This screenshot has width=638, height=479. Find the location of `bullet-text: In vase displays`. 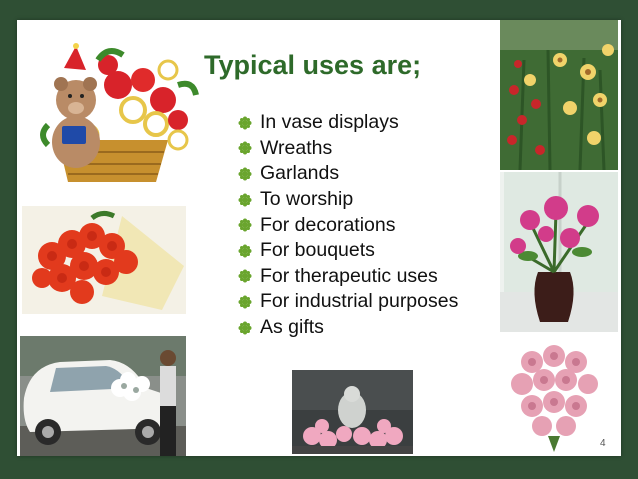

bullet-text: In vase displays is located at coordinates (329, 122).